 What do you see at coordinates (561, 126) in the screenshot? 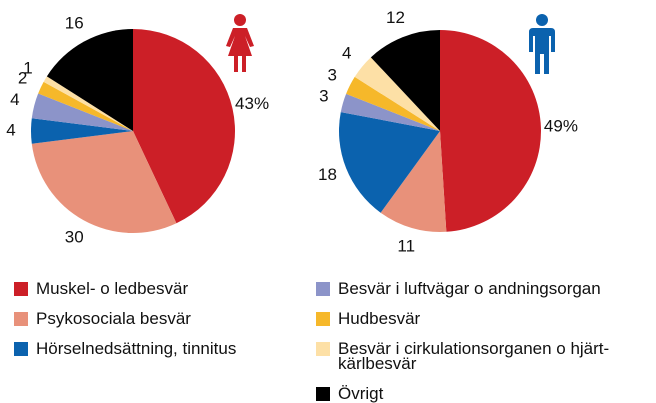
I see `data-label: 49%` at bounding box center [561, 126].